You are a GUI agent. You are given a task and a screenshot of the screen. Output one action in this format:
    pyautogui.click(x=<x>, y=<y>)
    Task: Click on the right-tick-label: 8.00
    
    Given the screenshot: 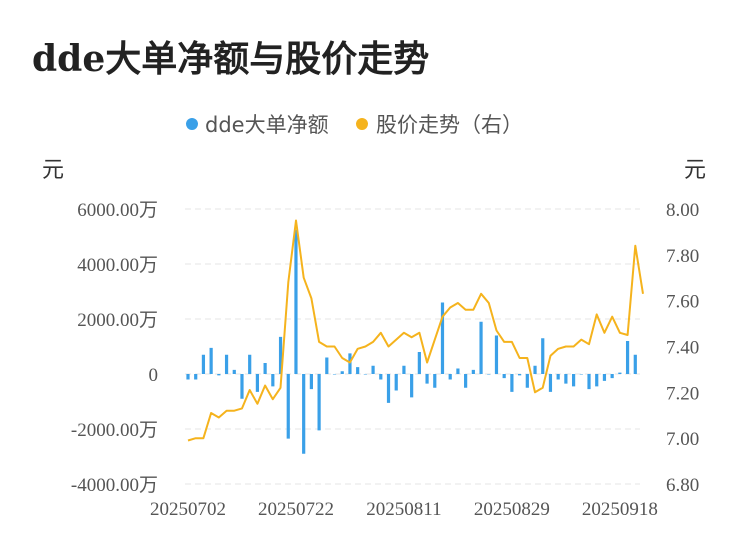 What is the action you would take?
    pyautogui.click(x=682, y=210)
    